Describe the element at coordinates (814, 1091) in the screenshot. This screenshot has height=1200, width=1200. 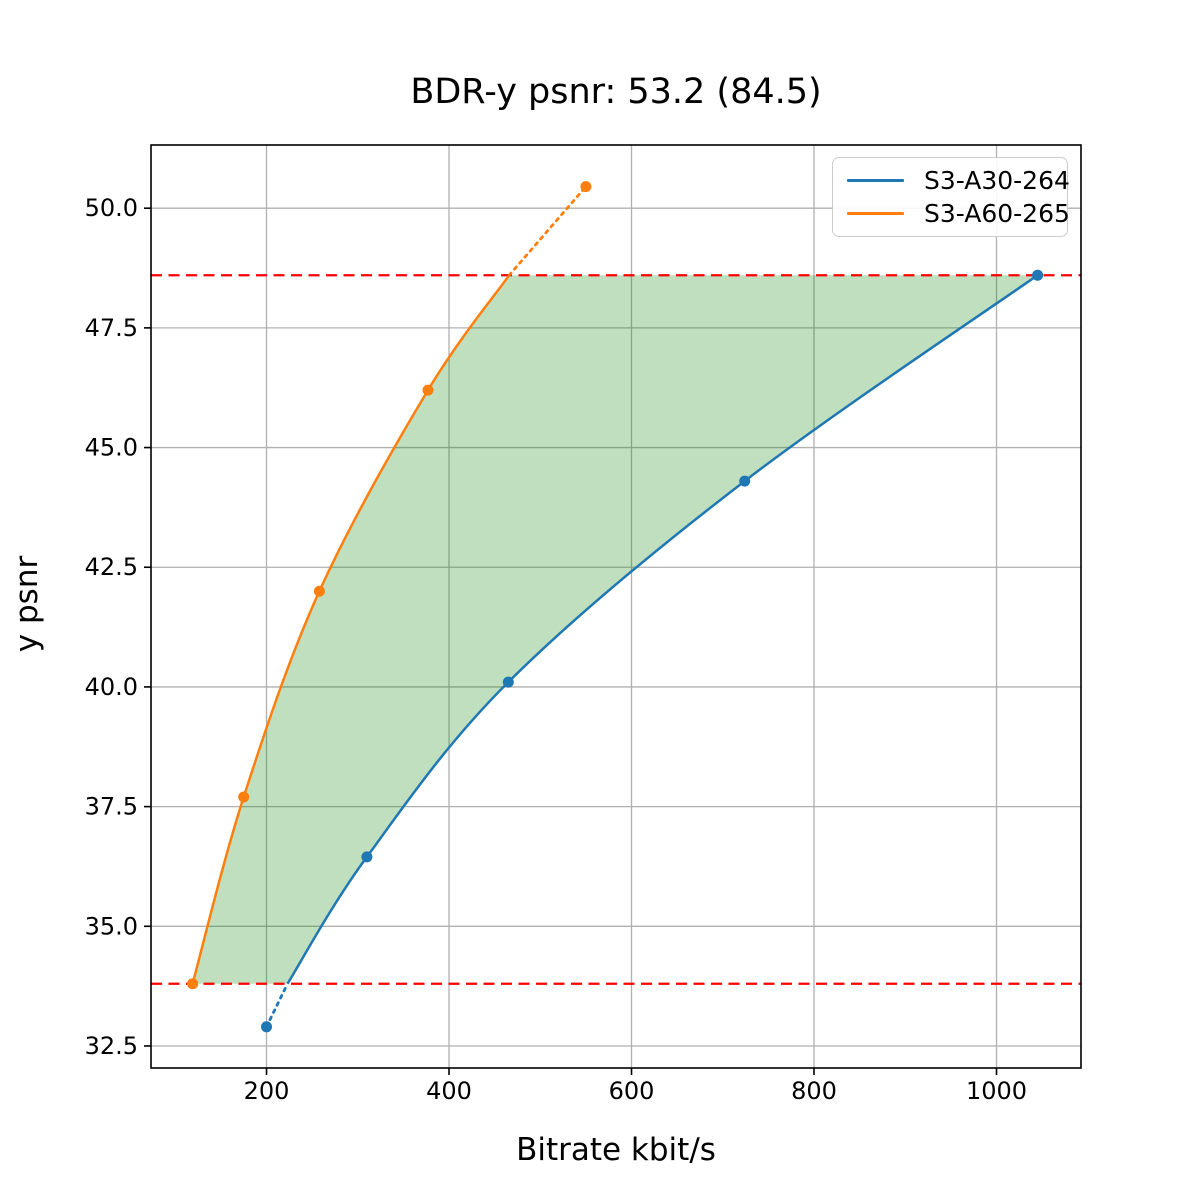
I see `x-tick-label: 800` at that location.